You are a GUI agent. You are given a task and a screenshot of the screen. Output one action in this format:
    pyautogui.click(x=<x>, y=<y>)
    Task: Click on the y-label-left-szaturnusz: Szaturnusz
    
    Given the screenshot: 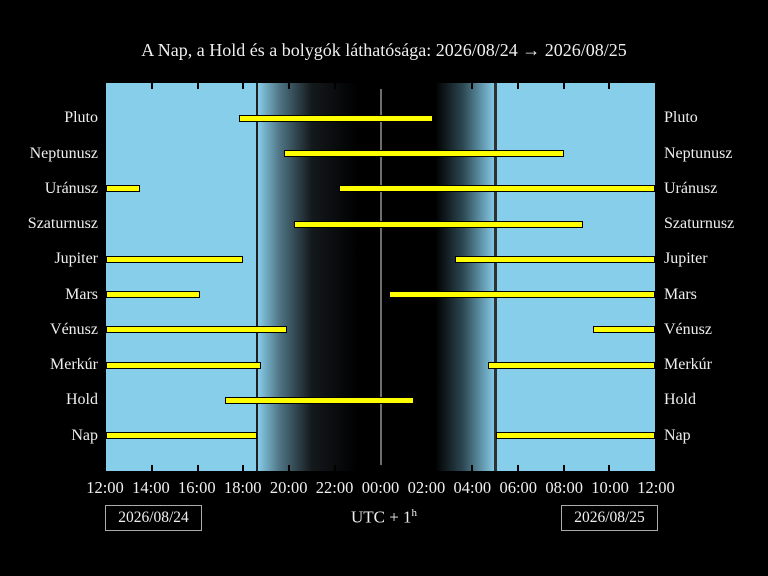 What is the action you would take?
    pyautogui.click(x=62, y=224)
    